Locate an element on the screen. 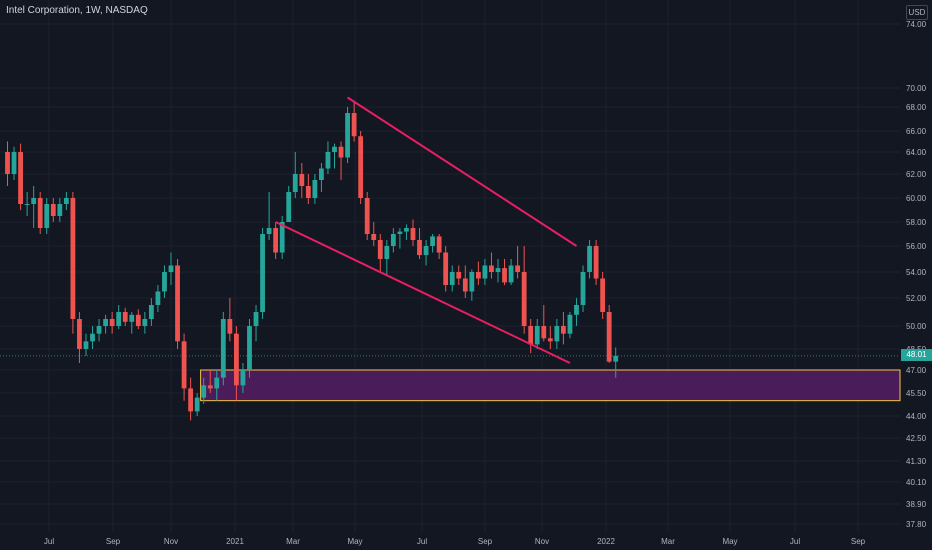  y-tick-label: 47.00 is located at coordinates (916, 370).